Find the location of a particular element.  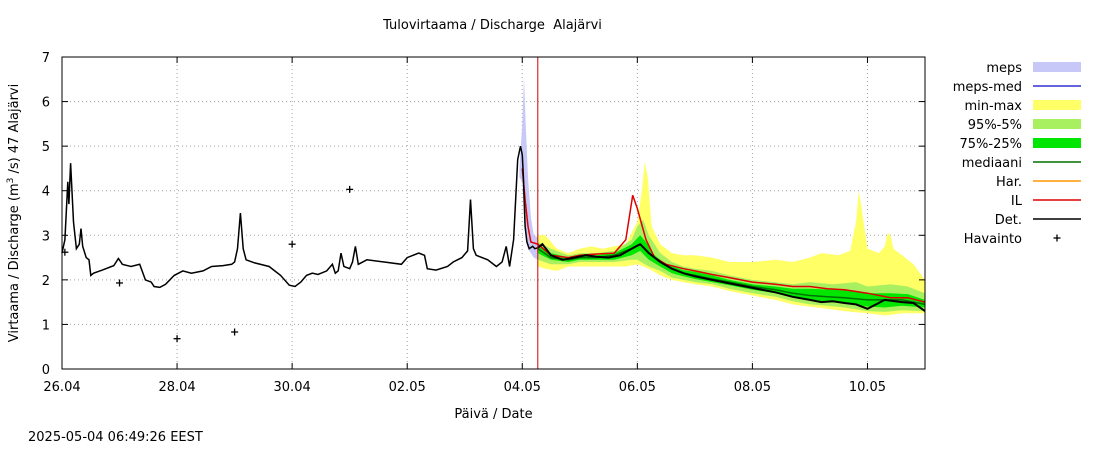

legend-label: mediaani is located at coordinates (992, 163).